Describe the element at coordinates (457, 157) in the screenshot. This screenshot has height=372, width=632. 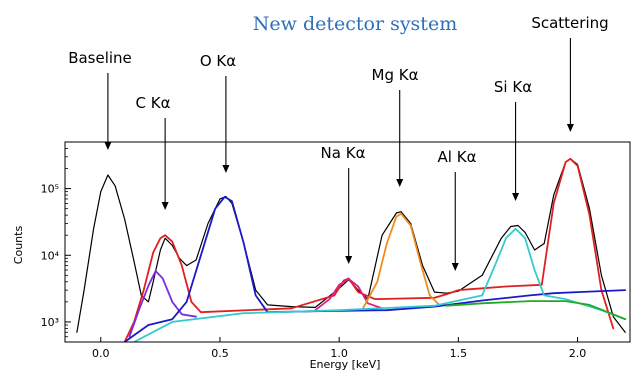
I see `annotation-label: Al Kα` at that location.